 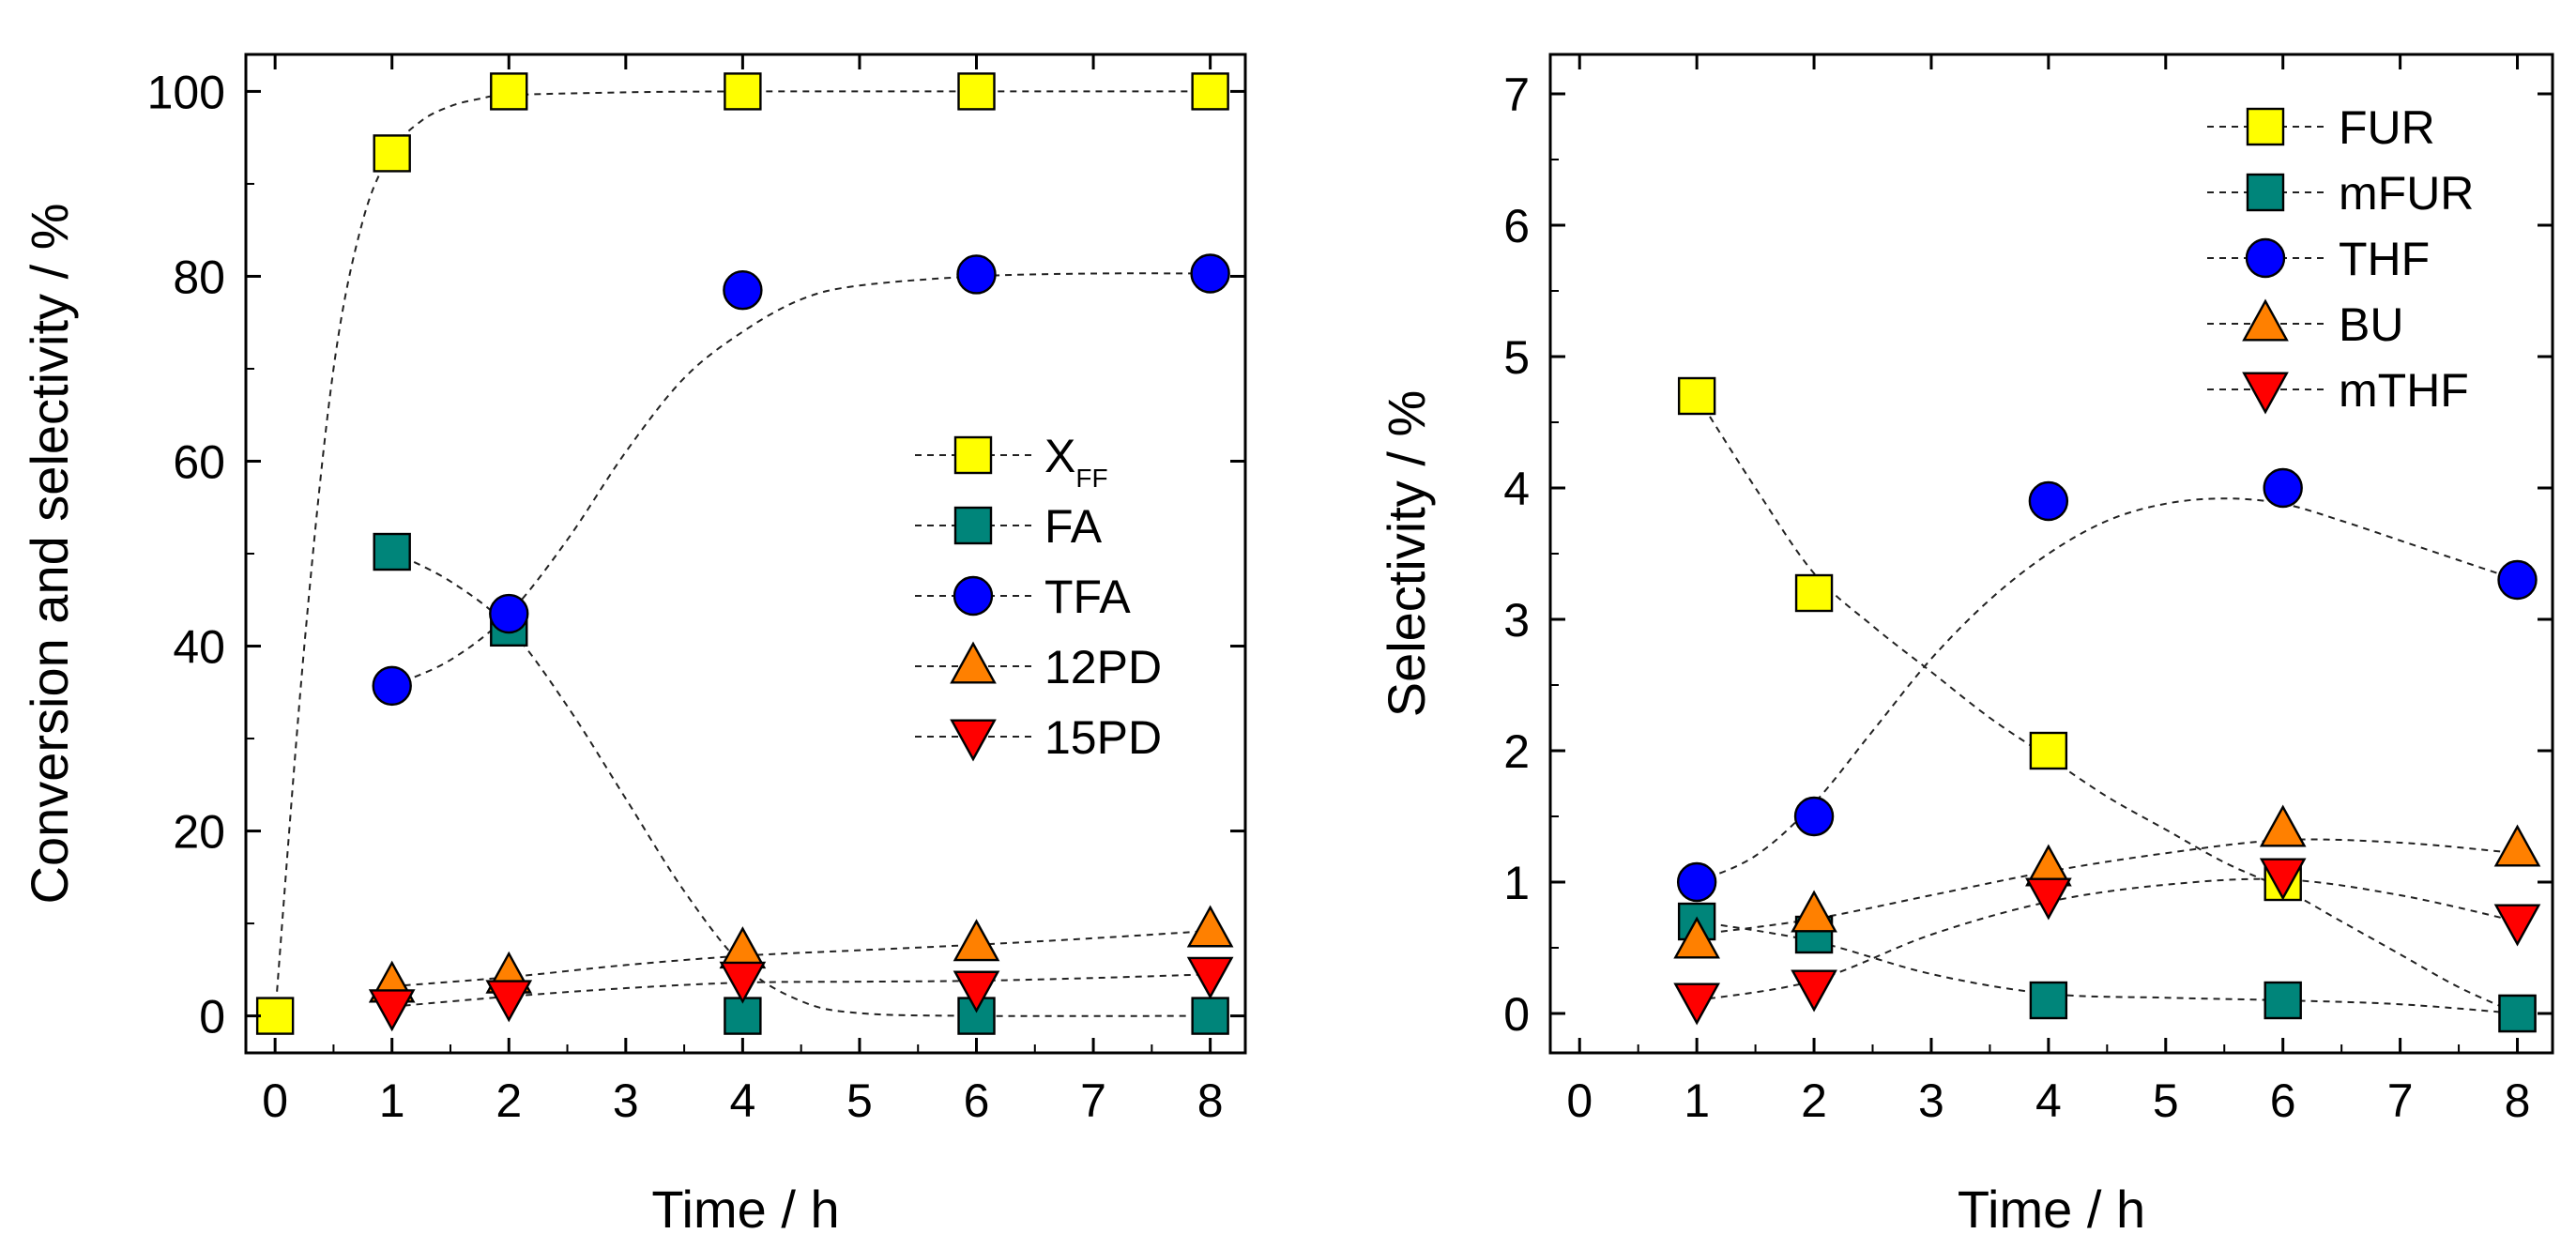 What do you see at coordinates (801, 783) in the screenshot?
I see `series-fa` at bounding box center [801, 783].